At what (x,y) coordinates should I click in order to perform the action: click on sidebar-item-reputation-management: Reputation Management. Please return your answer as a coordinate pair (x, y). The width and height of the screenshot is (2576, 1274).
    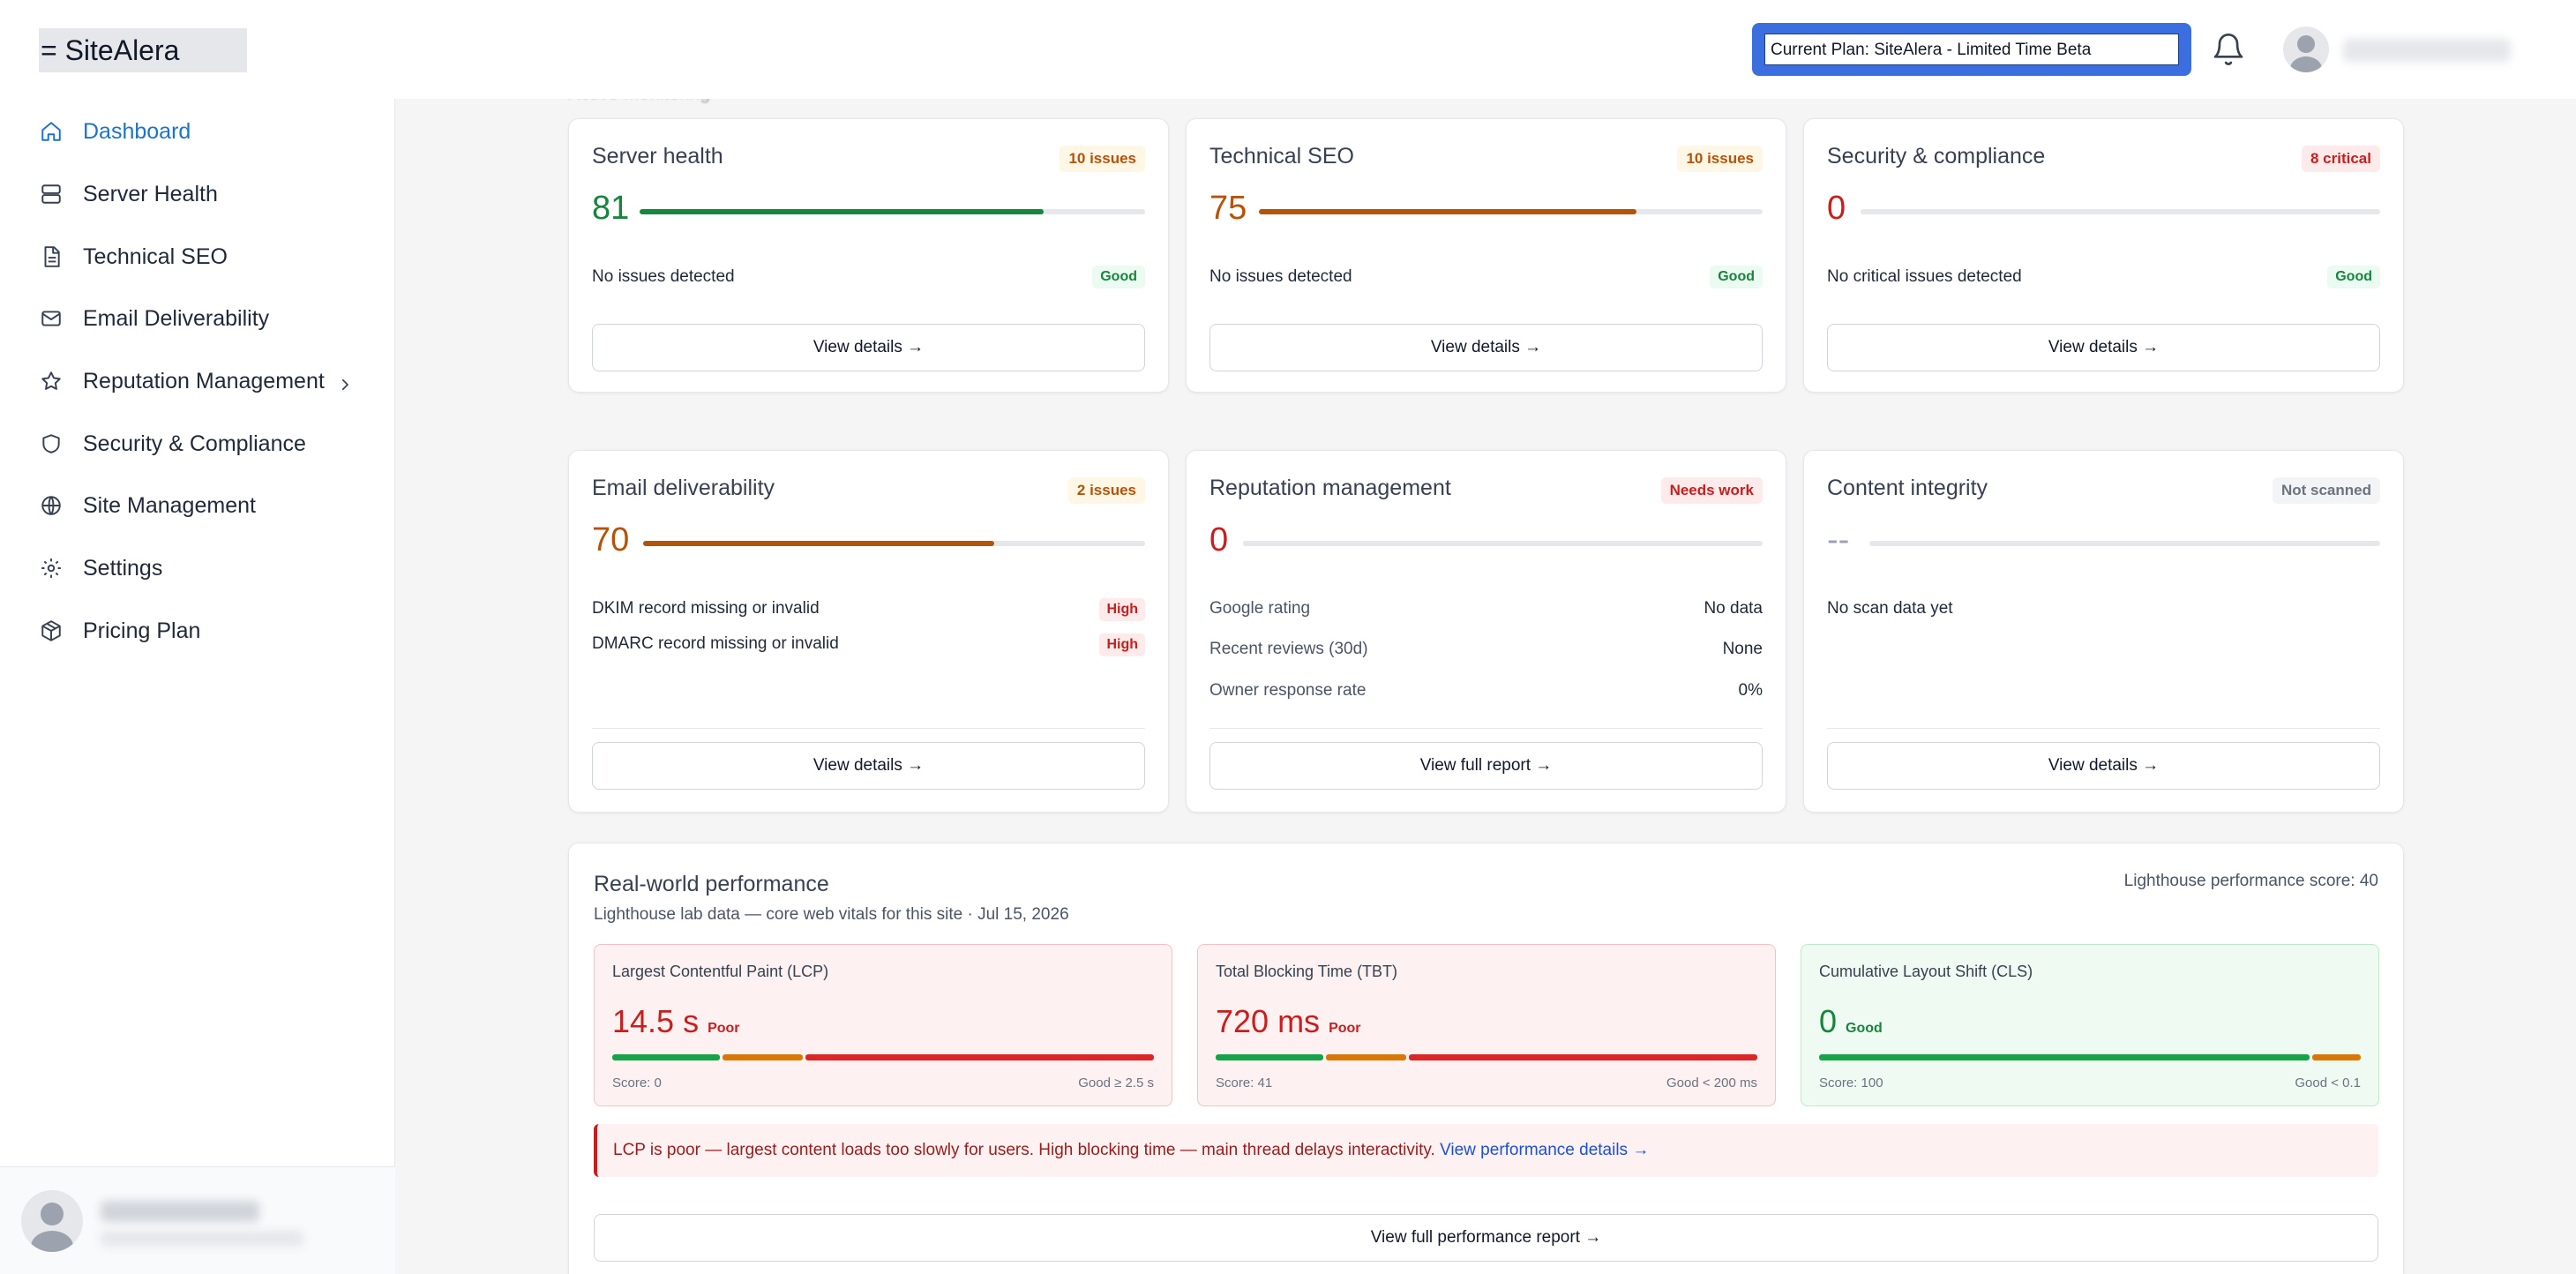
    Looking at the image, I should click on (196, 381).